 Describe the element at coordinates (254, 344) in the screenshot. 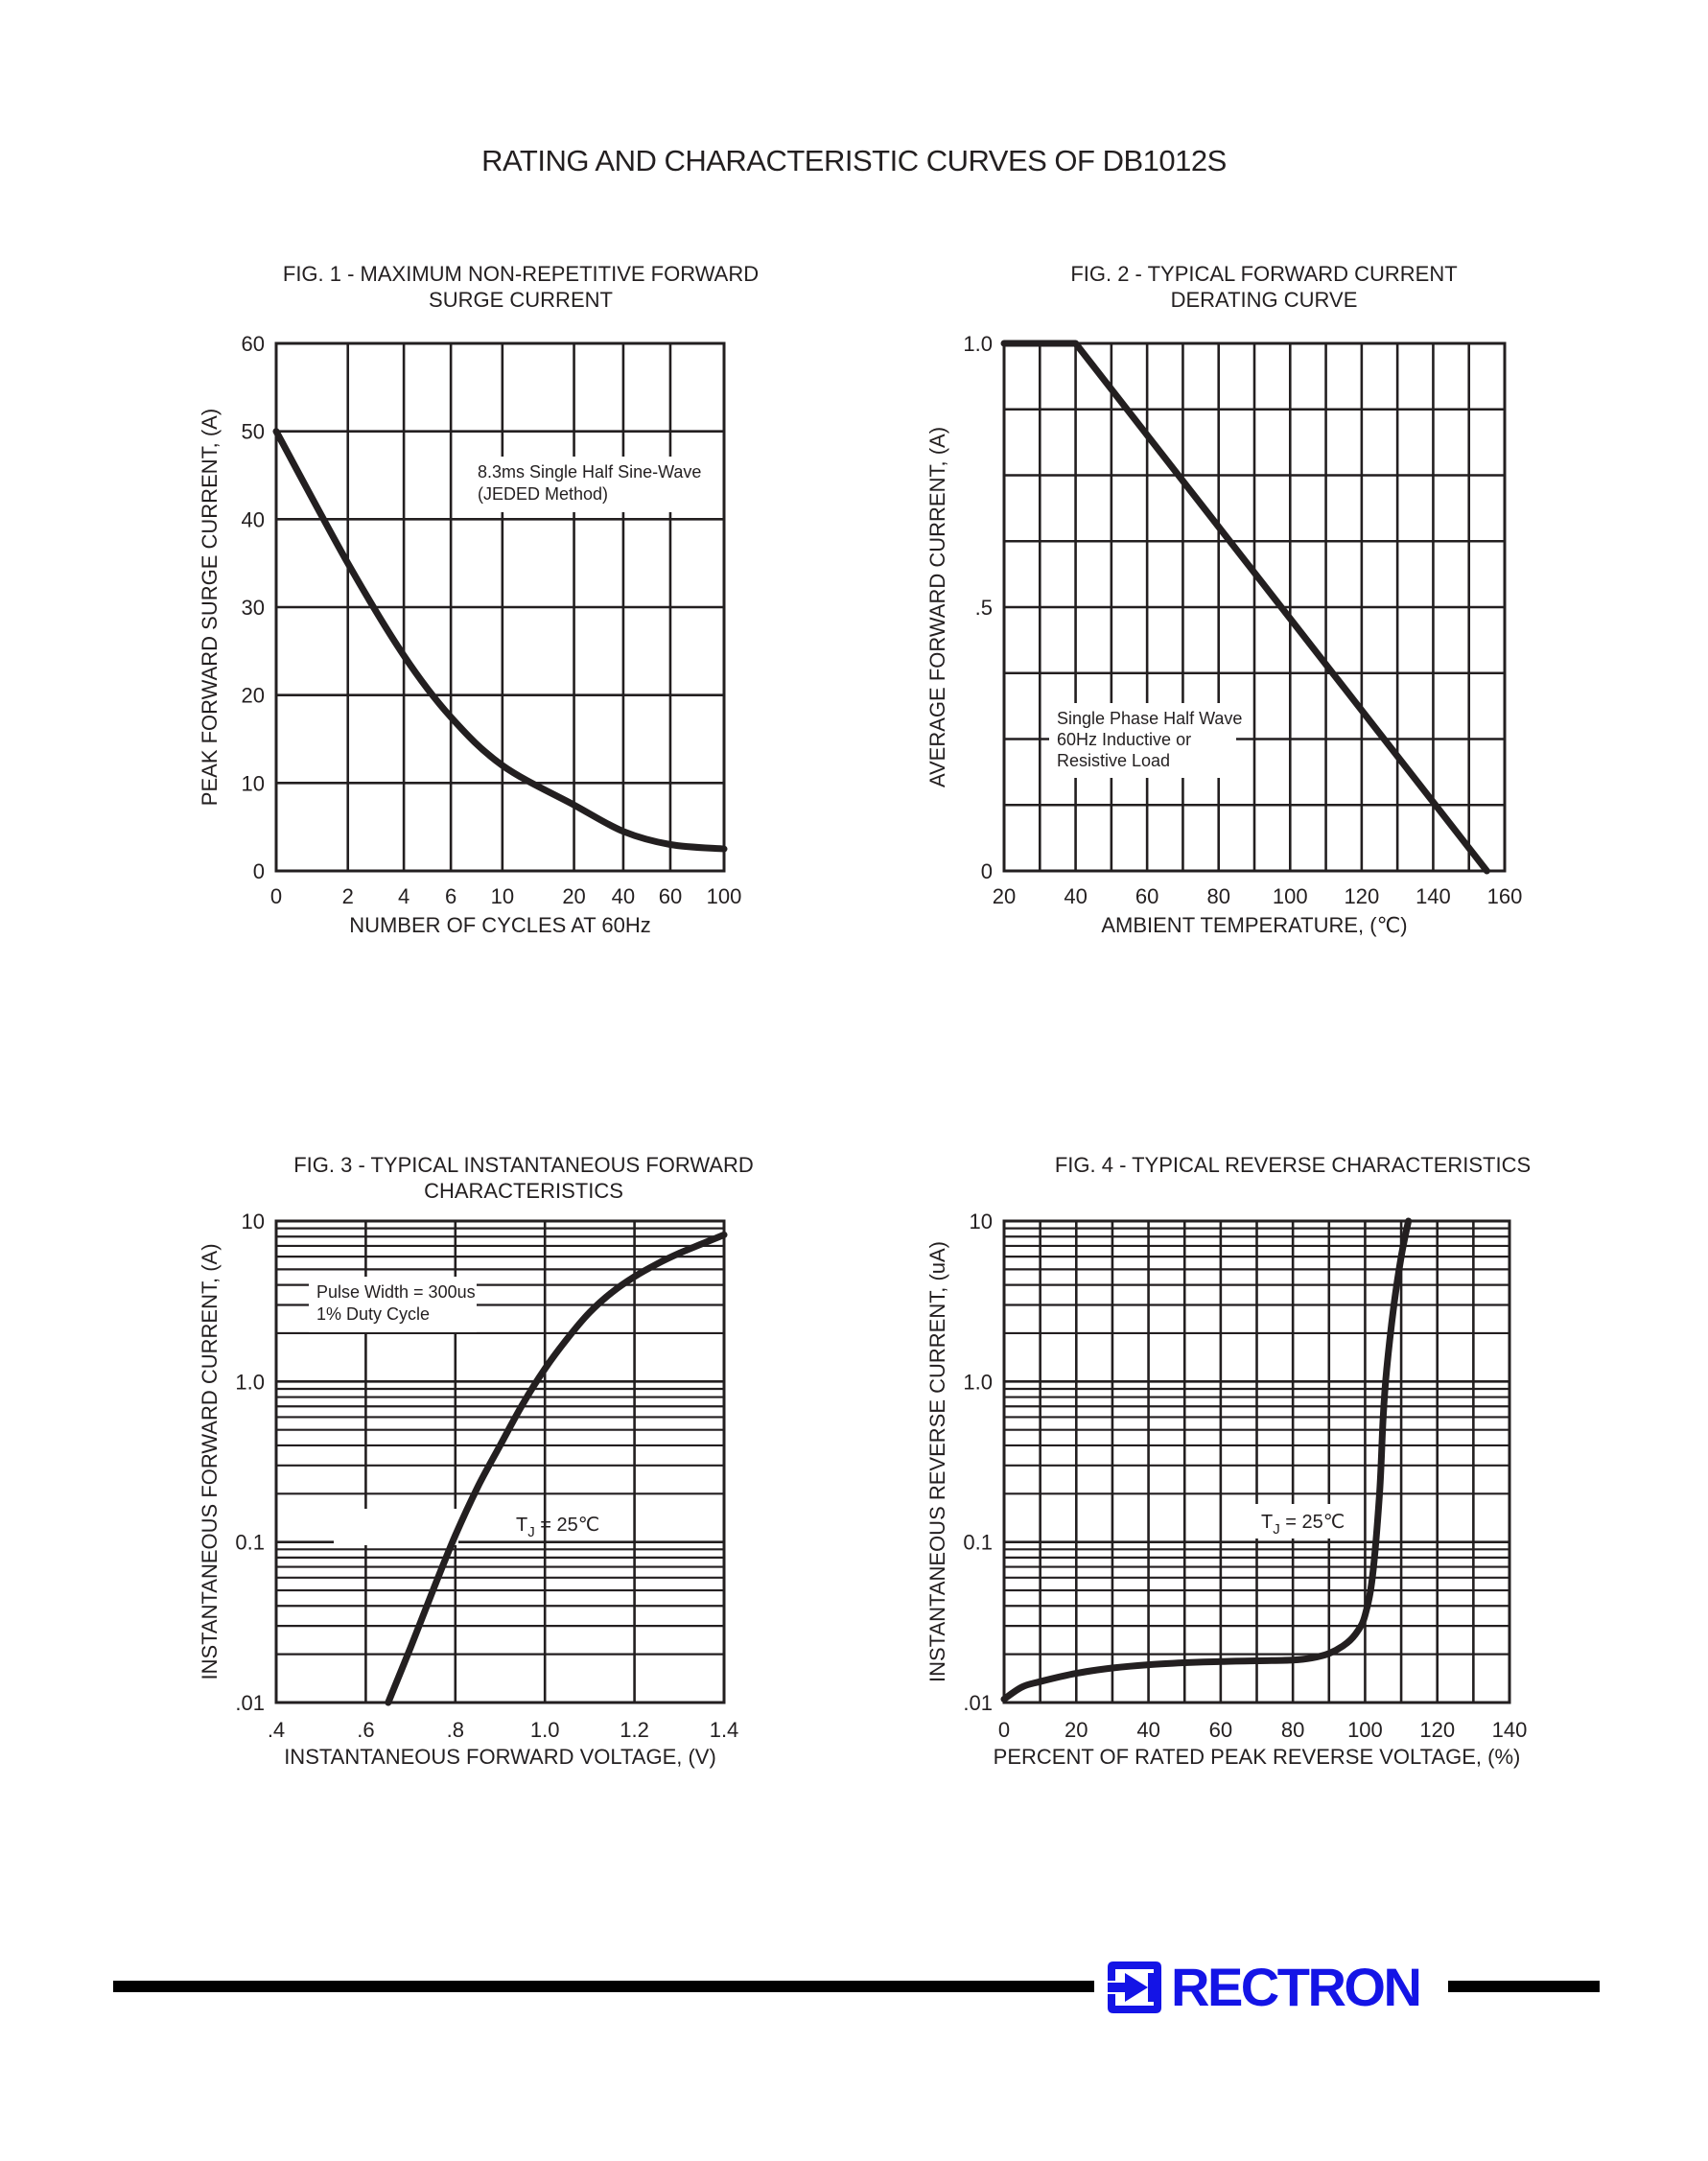

I see `y-tick-label: 60` at that location.